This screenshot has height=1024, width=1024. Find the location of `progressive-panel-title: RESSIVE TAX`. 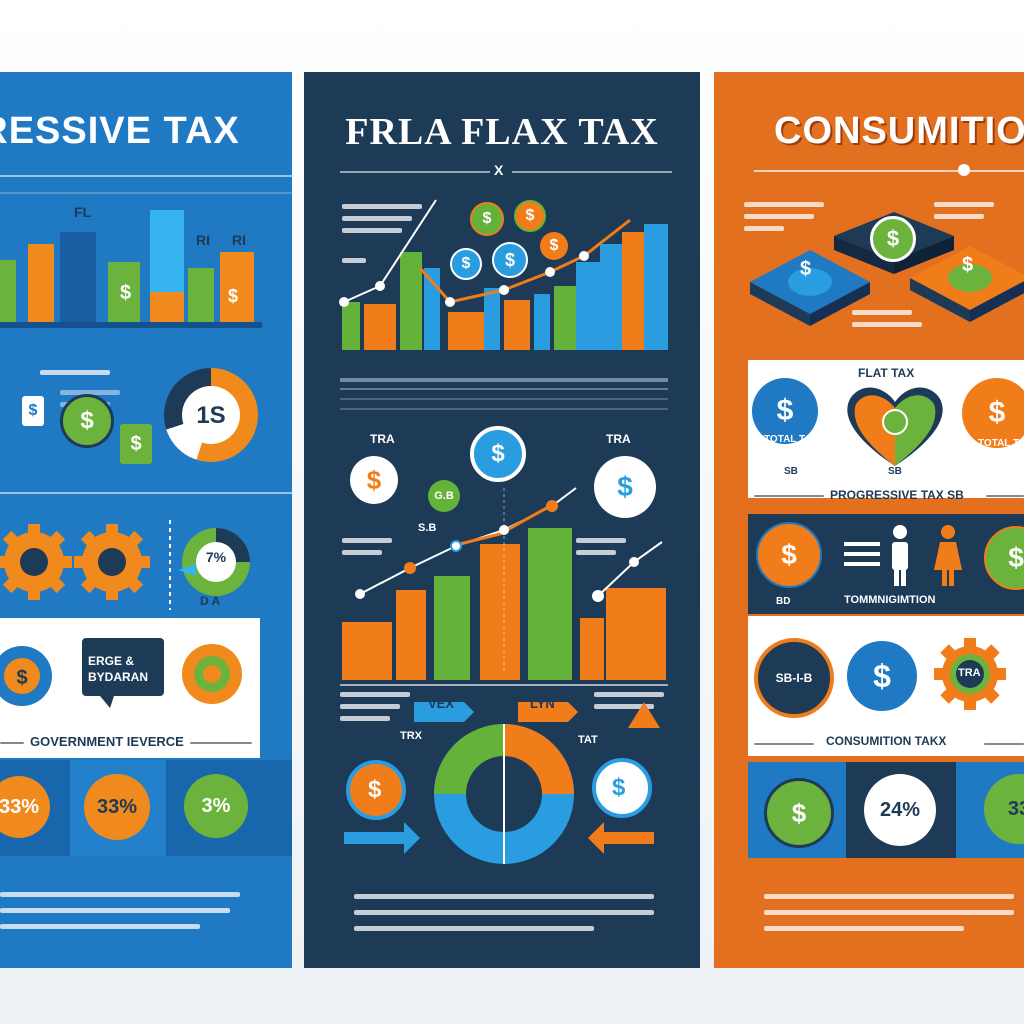

progressive-panel-title: RESSIVE TAX is located at coordinates (120, 131).